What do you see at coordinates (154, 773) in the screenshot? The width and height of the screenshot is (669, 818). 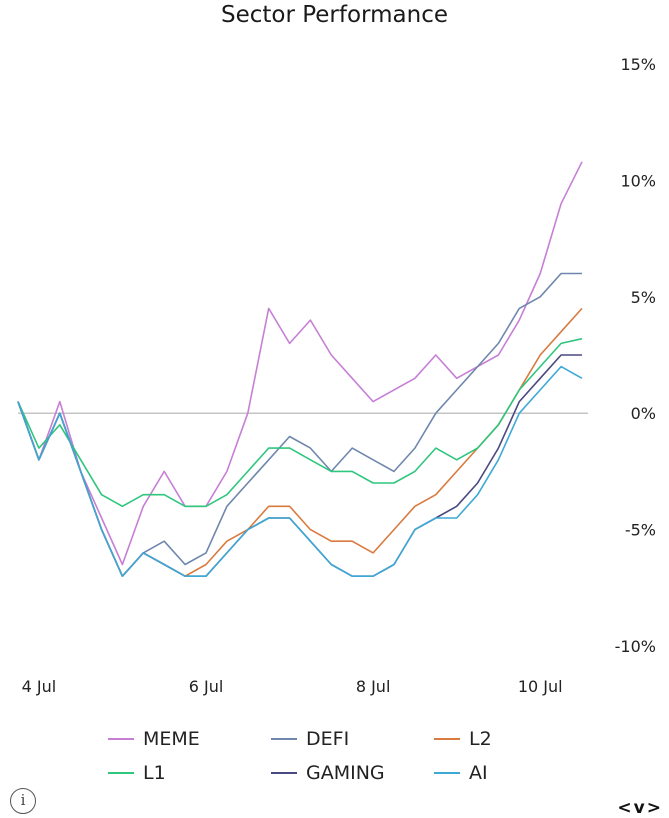 I see `legend-label: L1` at bounding box center [154, 773].